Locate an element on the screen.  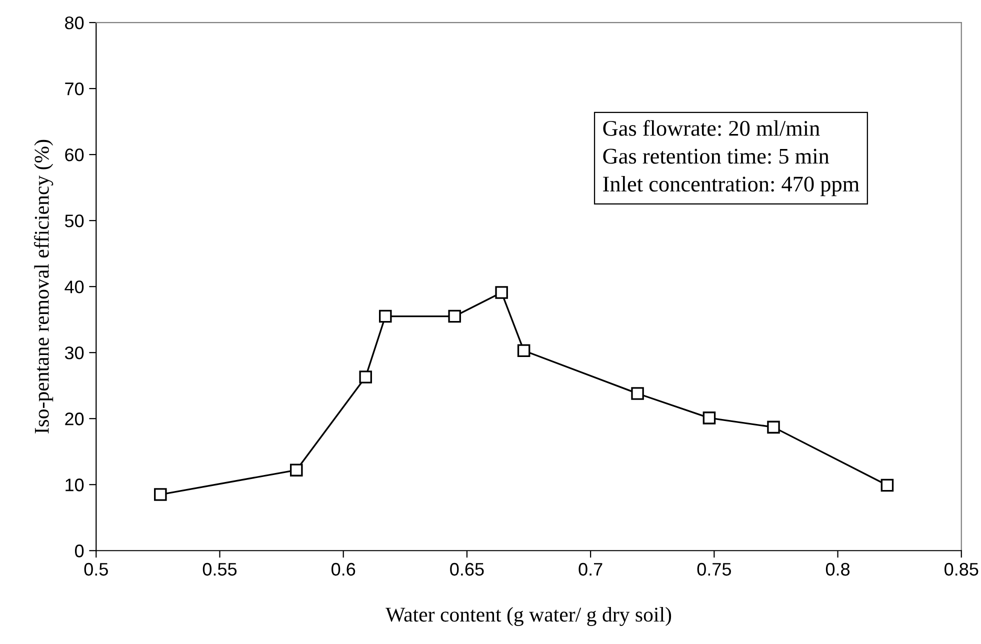
x-axis-title: Water content (g water/ g dry soil) is located at coordinates (529, 616).